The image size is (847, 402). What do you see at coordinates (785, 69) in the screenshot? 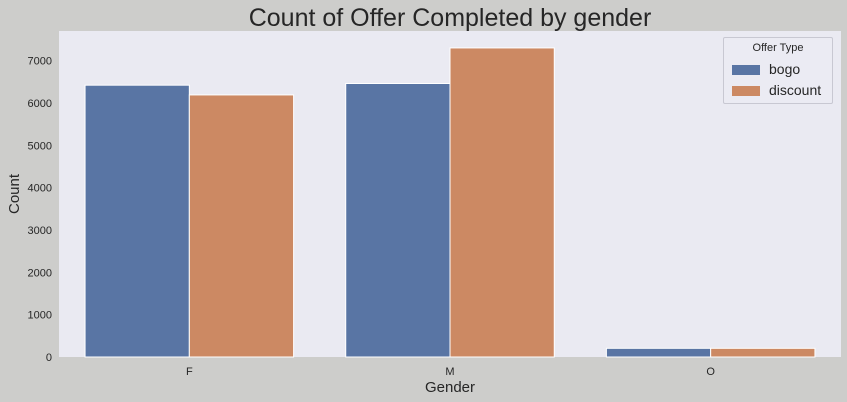
I see `legend-label-bogo: bogo` at bounding box center [785, 69].